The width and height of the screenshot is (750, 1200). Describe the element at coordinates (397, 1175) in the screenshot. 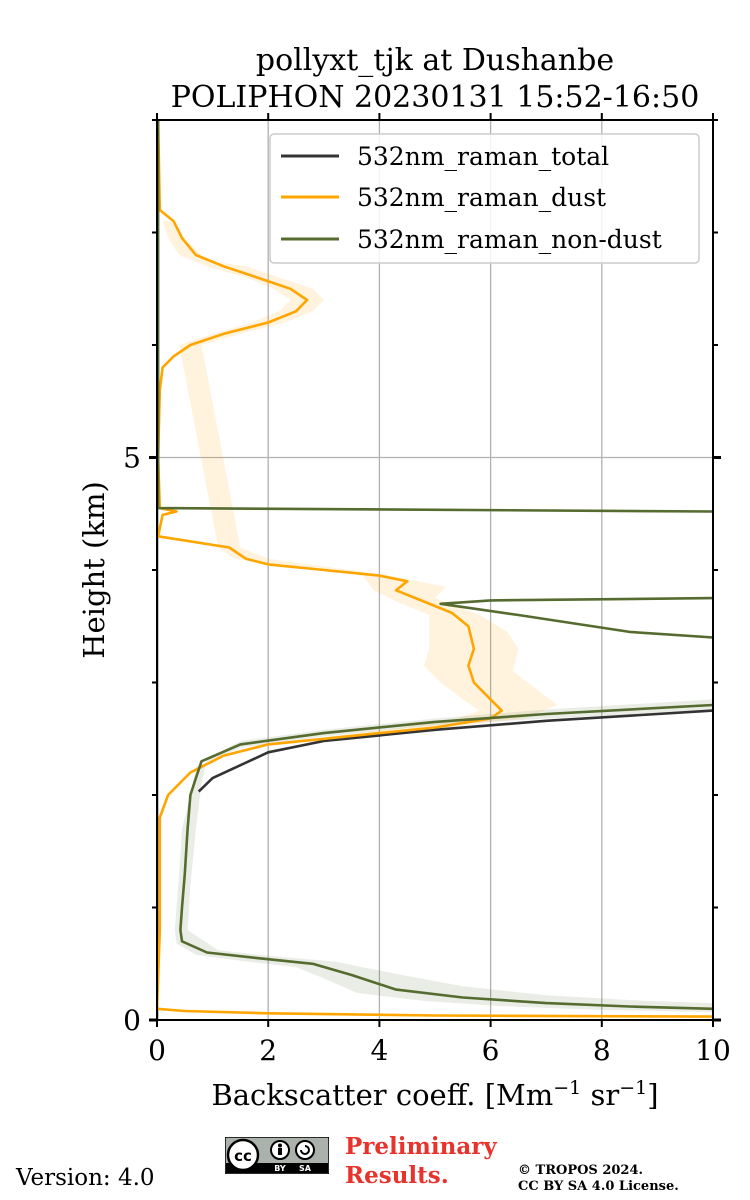

I see `preliminary-line2: Results.` at that location.